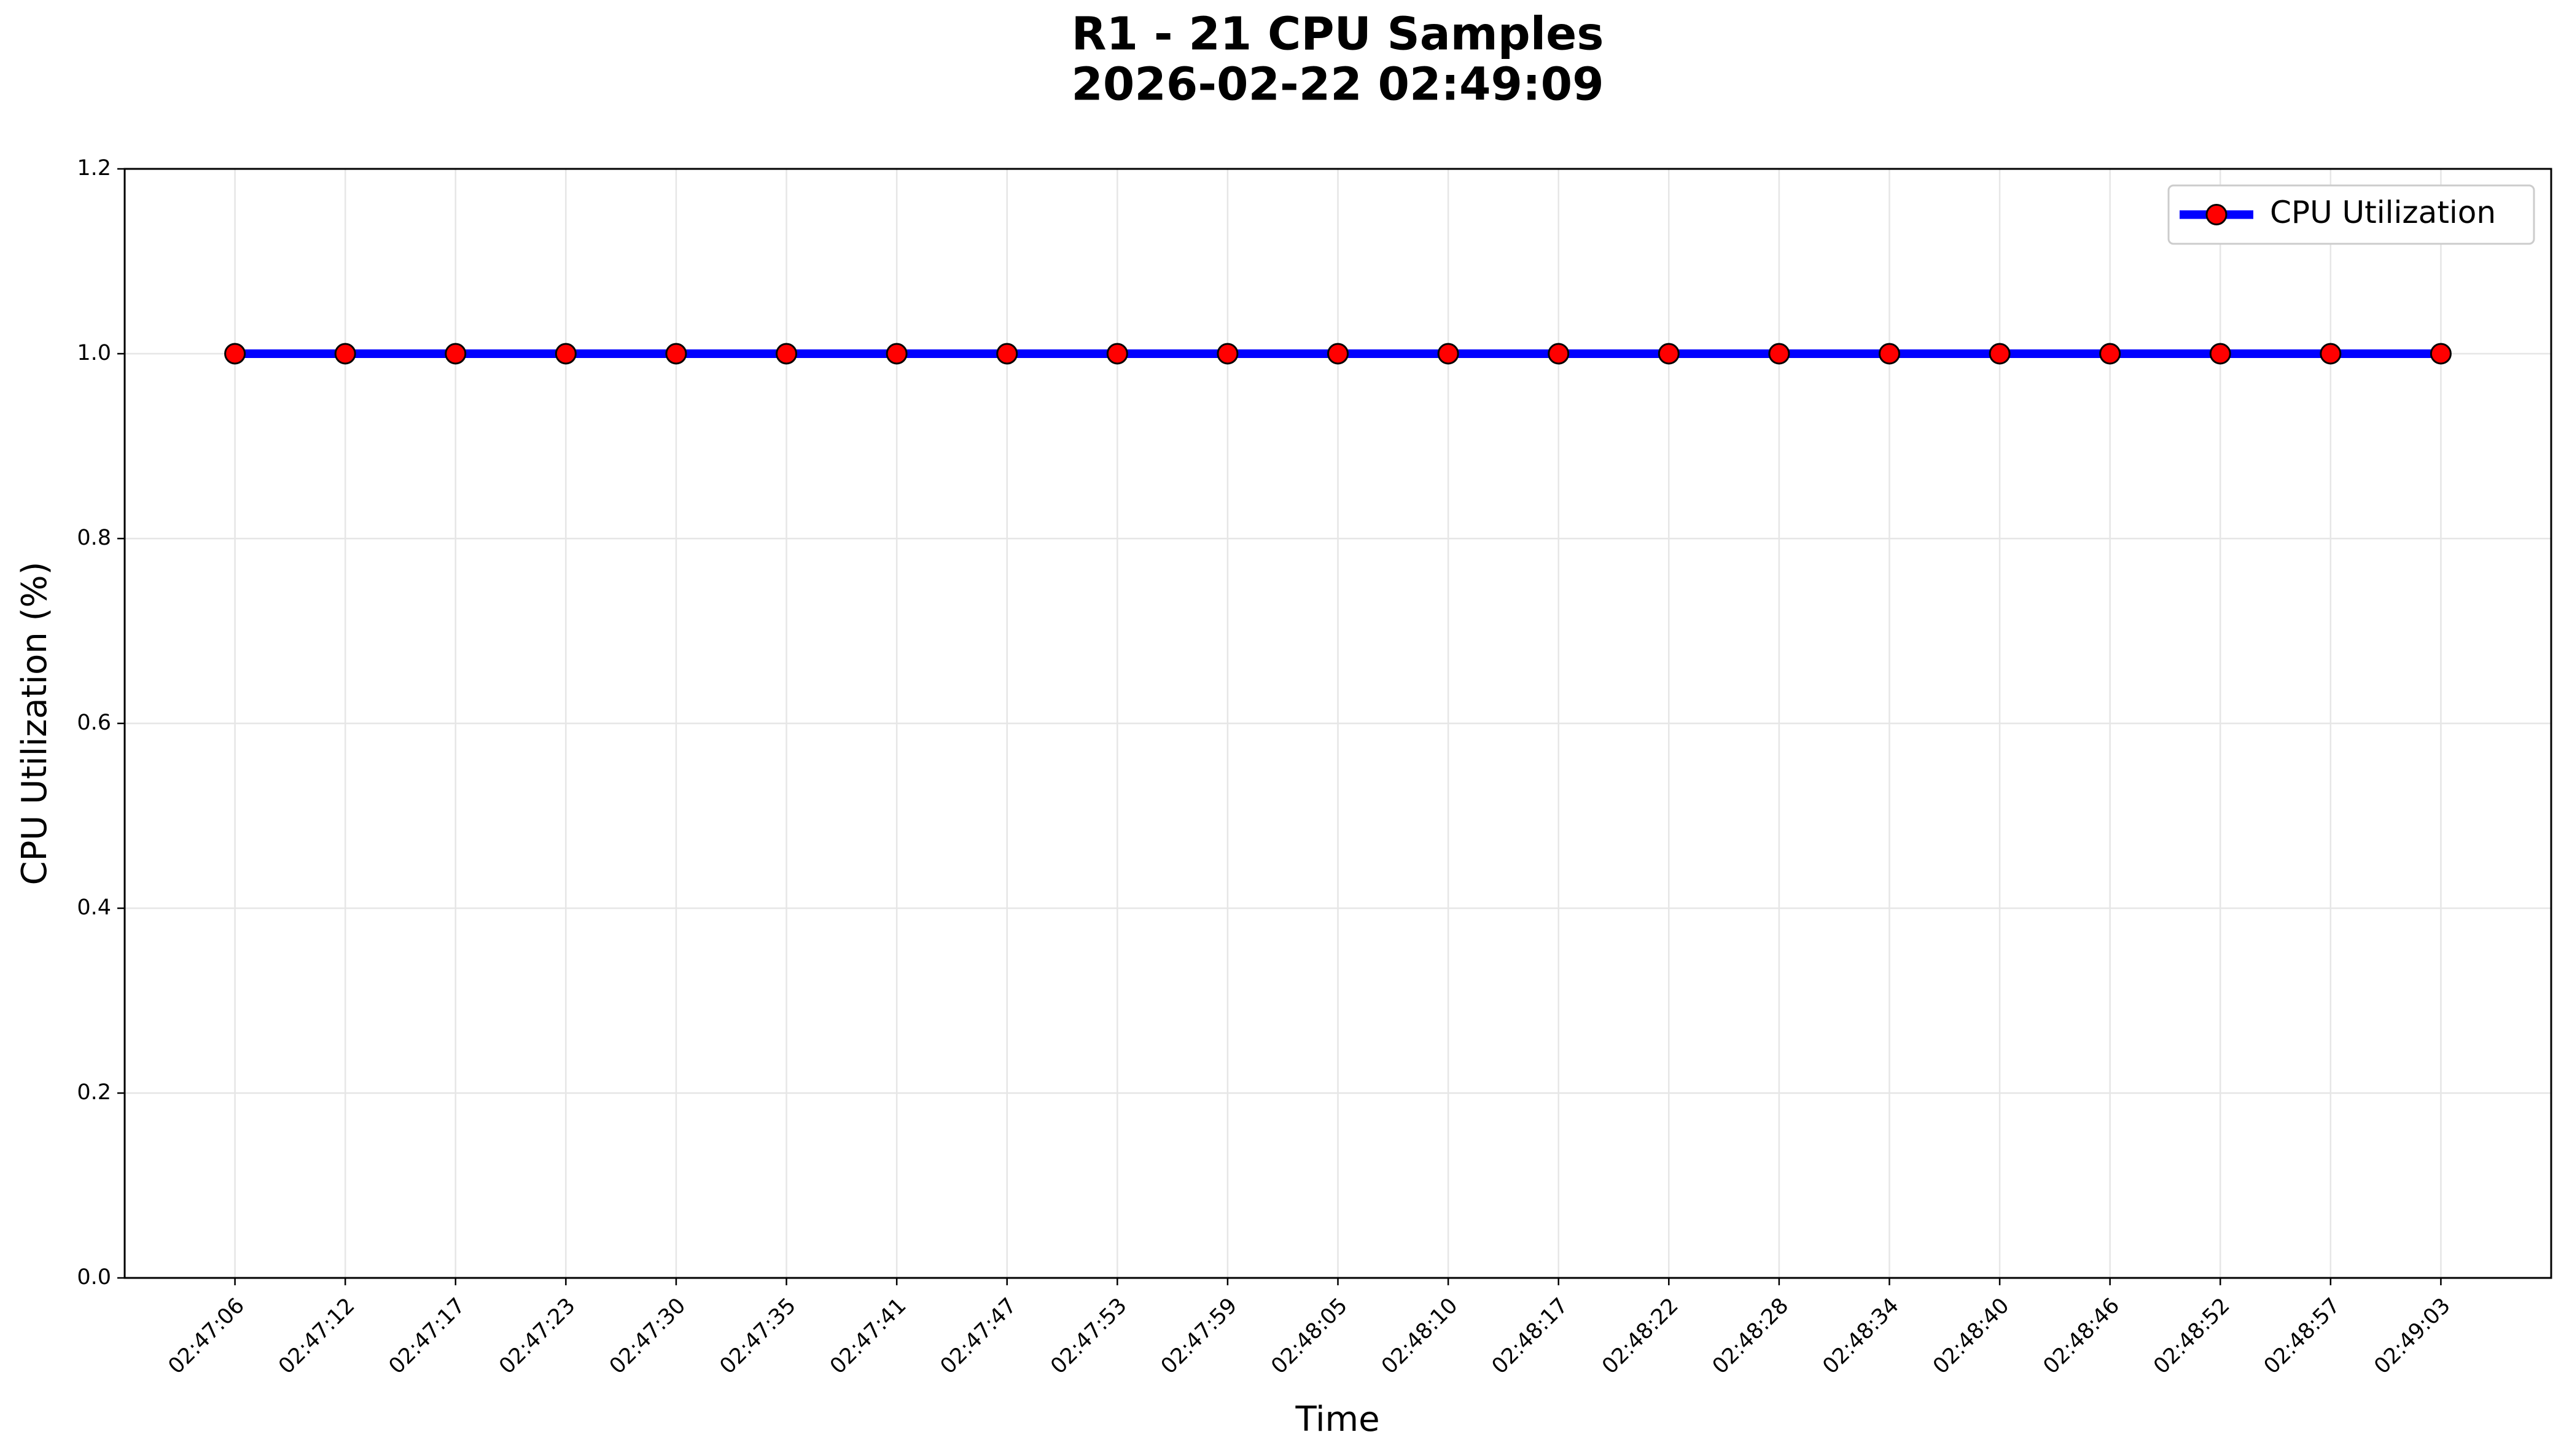 The width and height of the screenshot is (2561, 1456). Describe the element at coordinates (2081, 1336) in the screenshot. I see `x-tick-label: 02:48:46` at that location.